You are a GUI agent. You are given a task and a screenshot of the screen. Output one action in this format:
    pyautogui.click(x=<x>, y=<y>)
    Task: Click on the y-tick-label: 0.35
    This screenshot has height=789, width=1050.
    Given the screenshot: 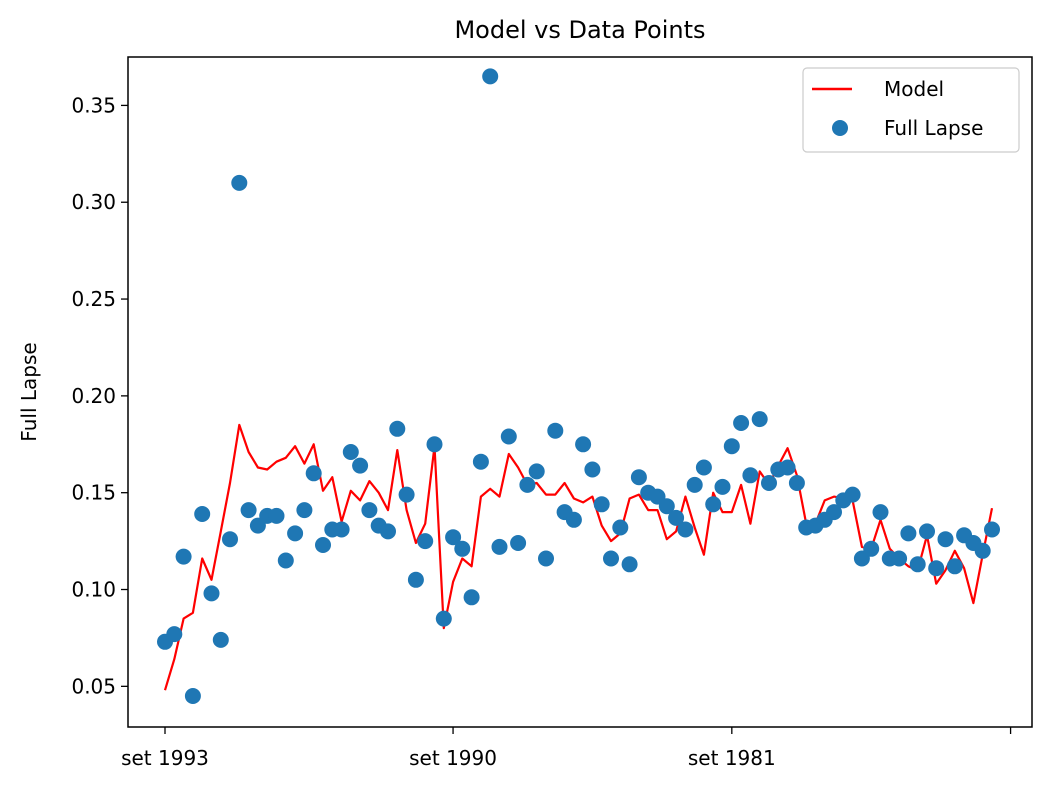 What is the action you would take?
    pyautogui.click(x=93, y=105)
    